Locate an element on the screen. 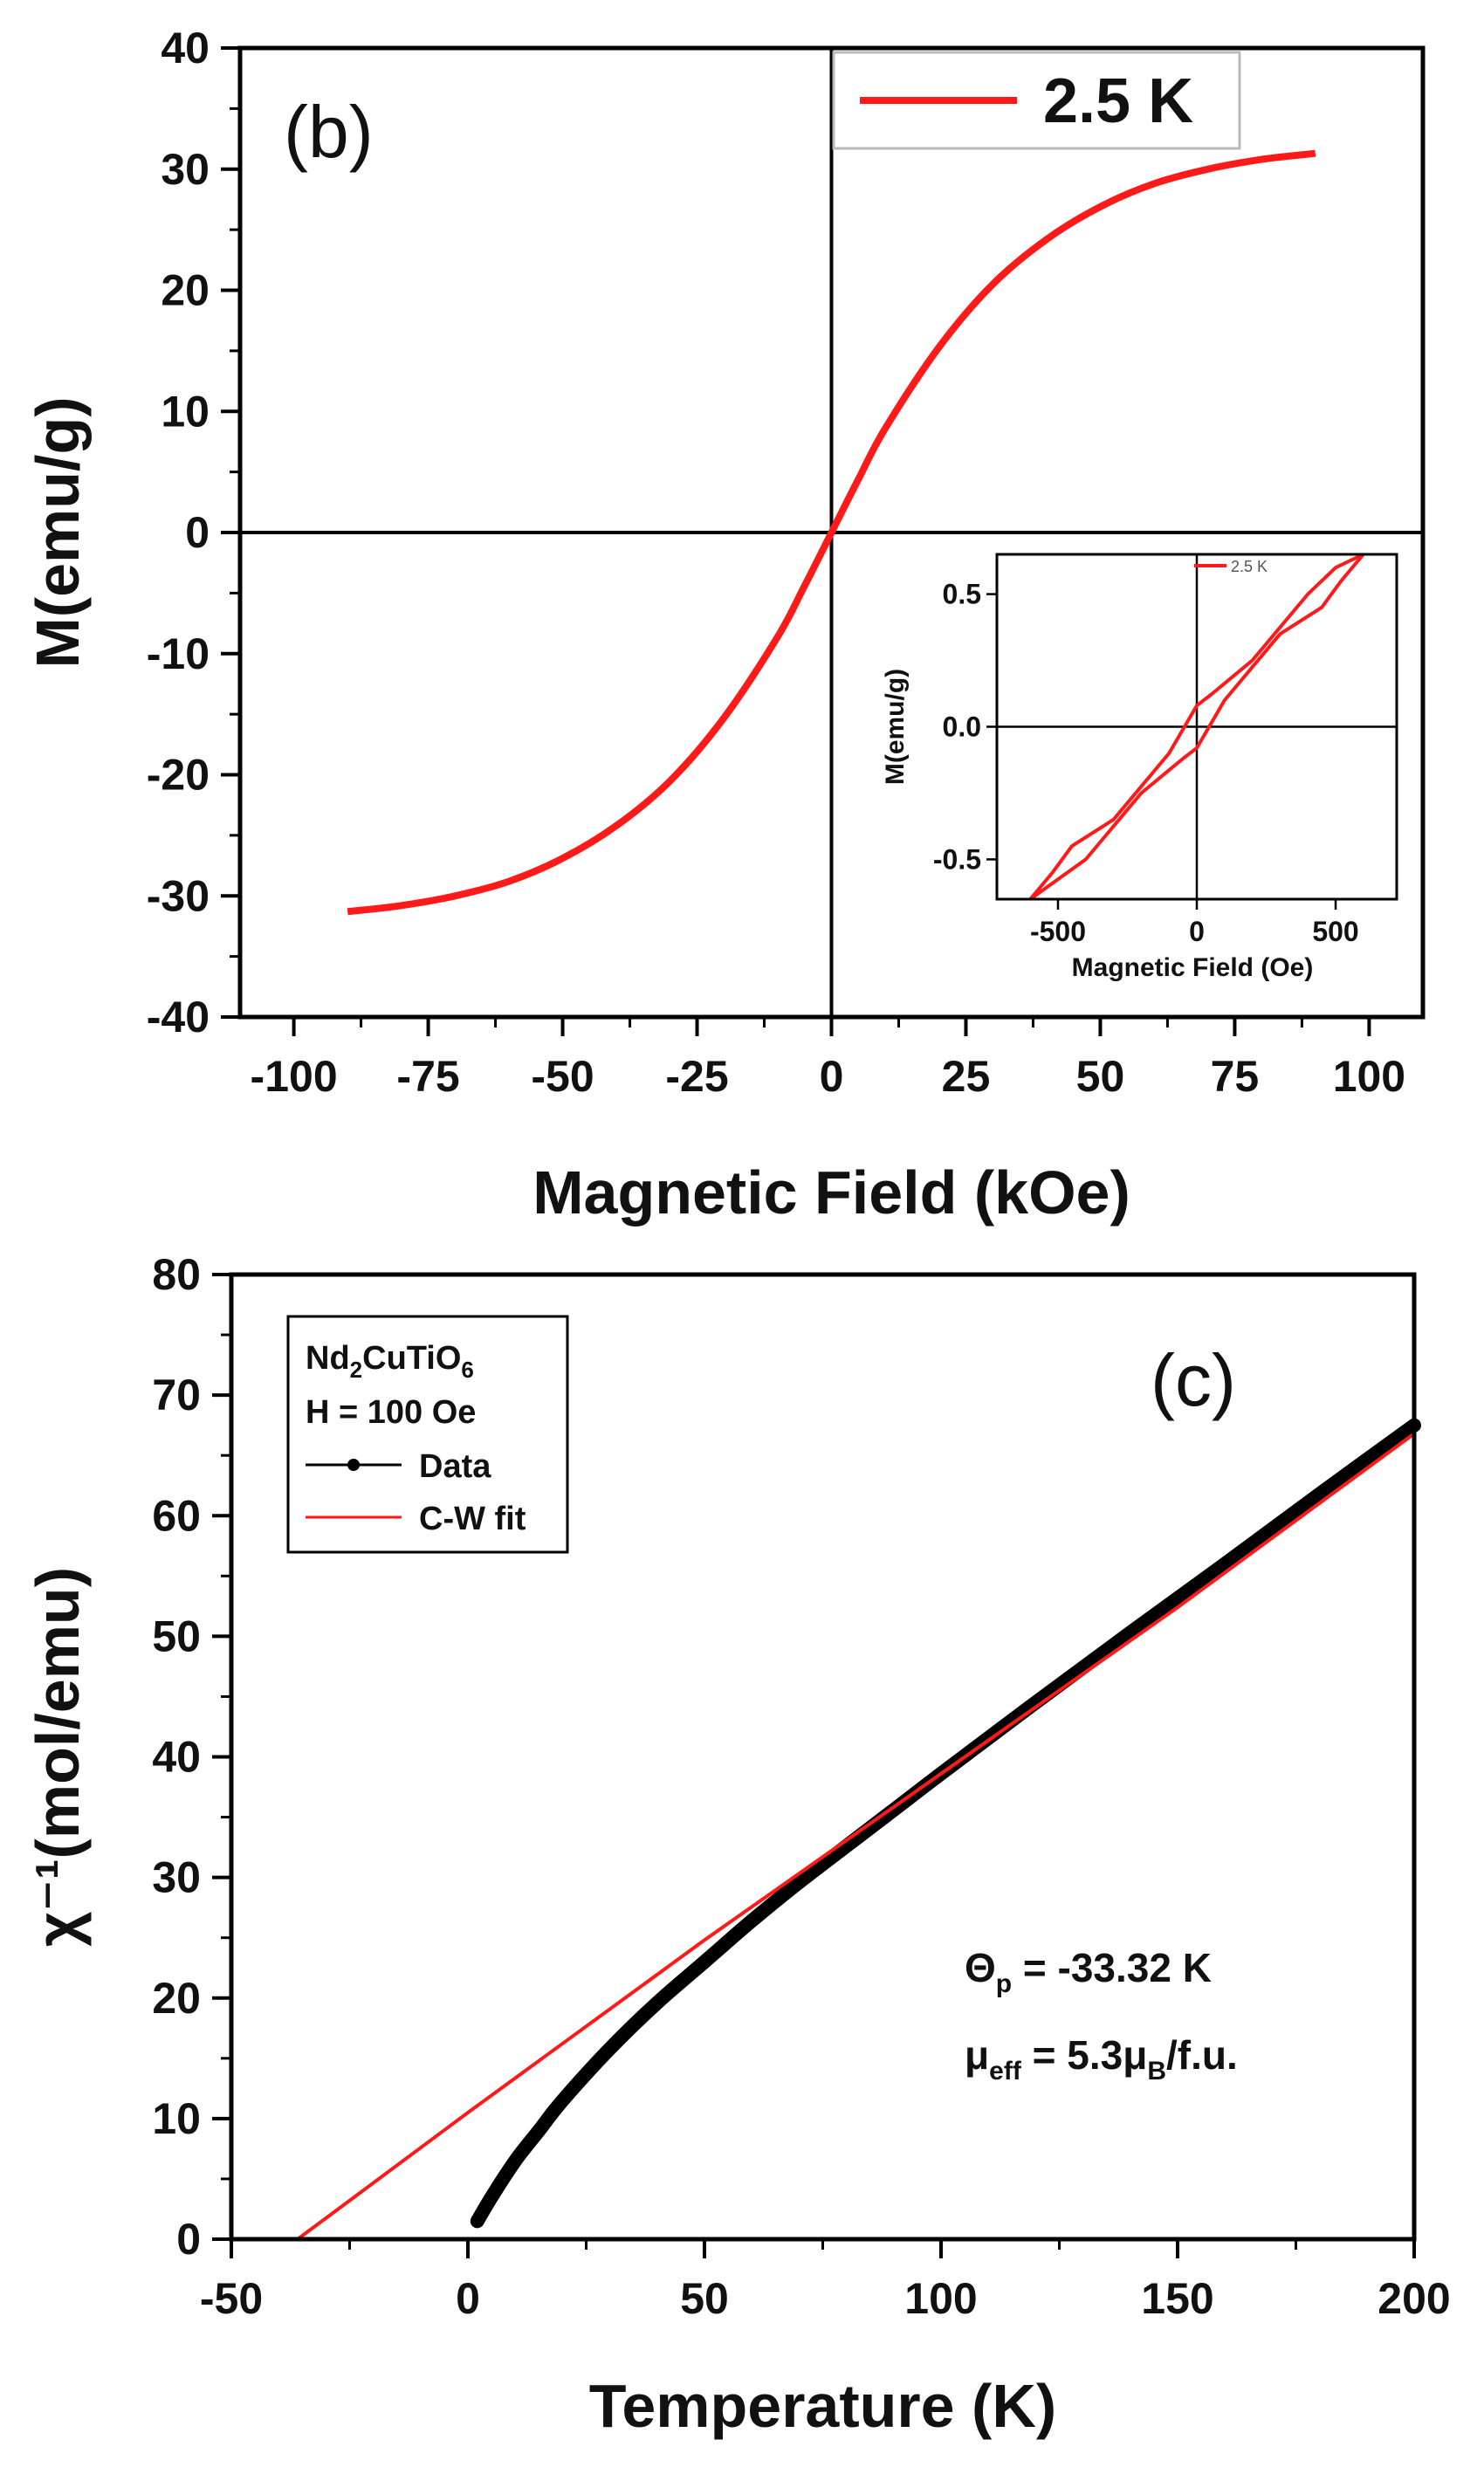 Image resolution: width=1484 pixels, height=2474 pixels. c-panel-label: (c) is located at coordinates (1193, 1380).